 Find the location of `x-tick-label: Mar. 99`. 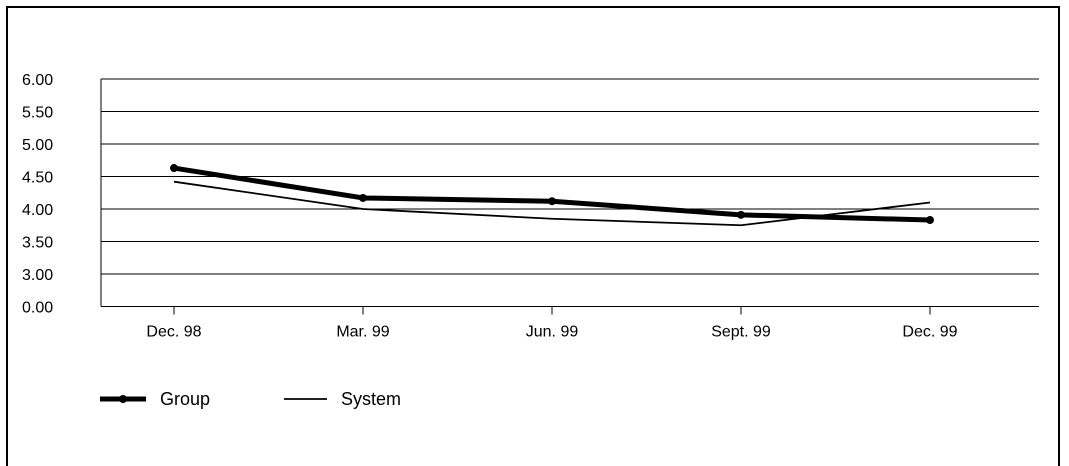

x-tick-label: Mar. 99 is located at coordinates (362, 332).